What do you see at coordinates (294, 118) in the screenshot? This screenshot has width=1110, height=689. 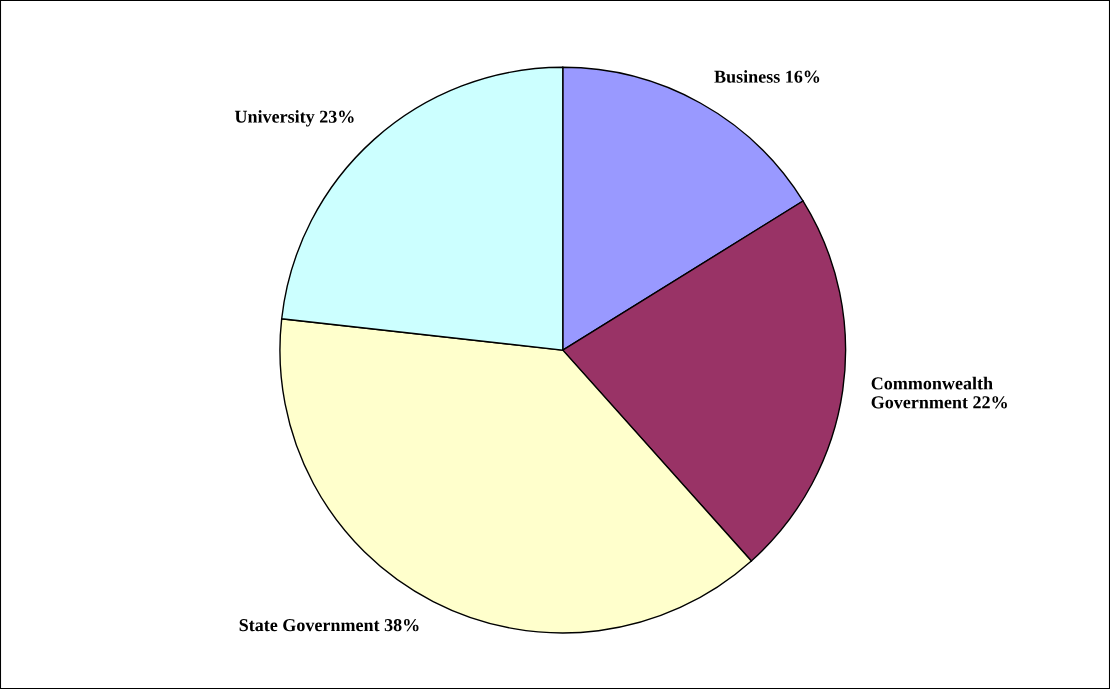 I see `slice-label: University 23%` at bounding box center [294, 118].